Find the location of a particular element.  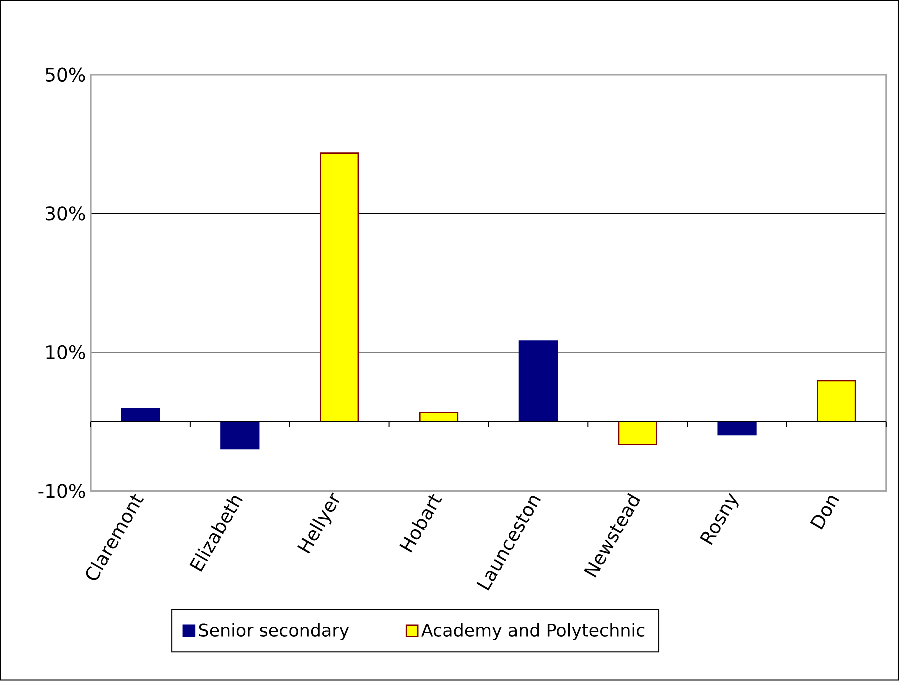

y-tick-label: -10% is located at coordinates (62, 491).